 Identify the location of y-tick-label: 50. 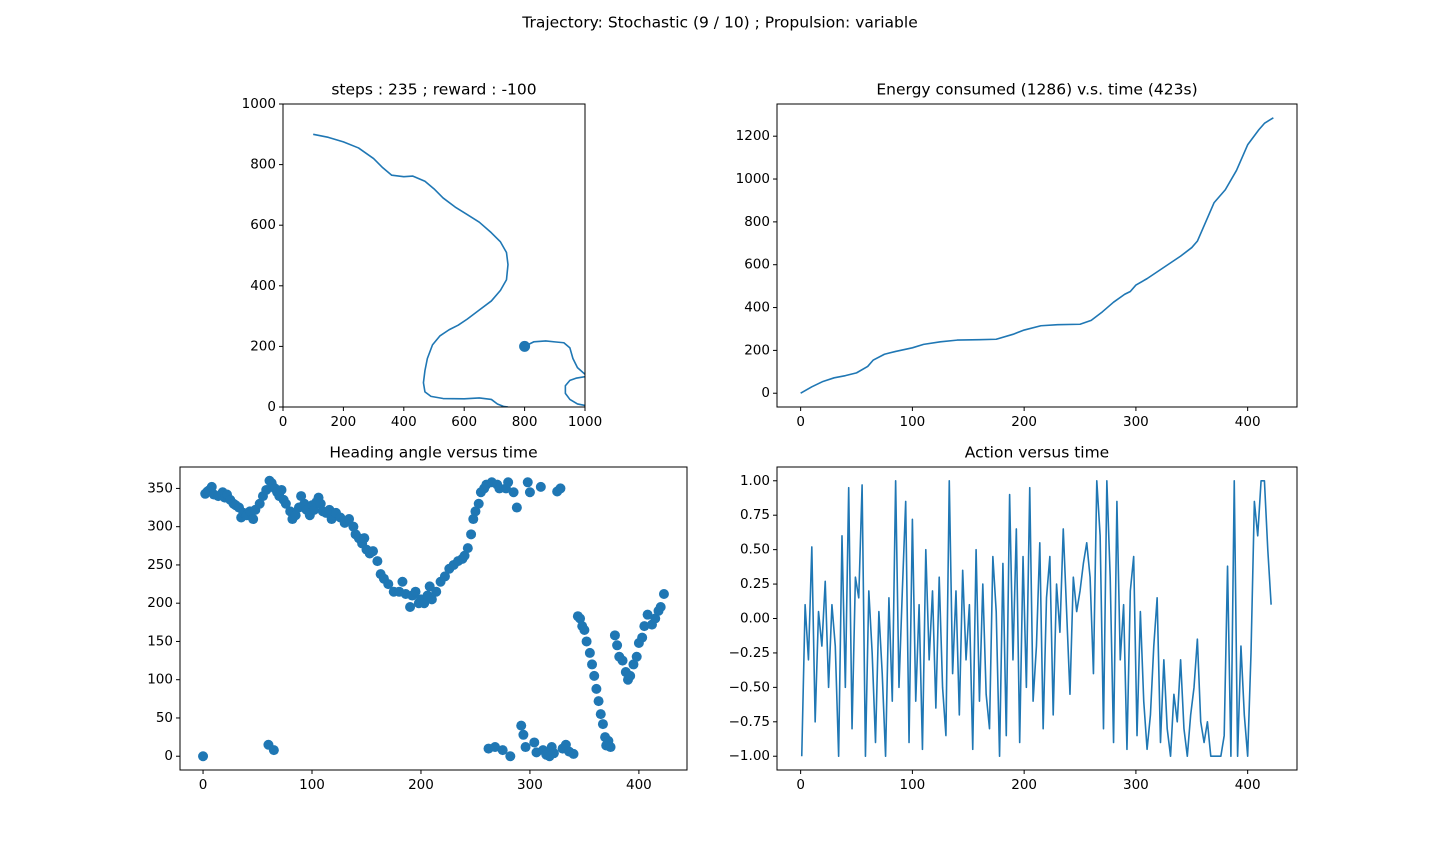
(164, 718).